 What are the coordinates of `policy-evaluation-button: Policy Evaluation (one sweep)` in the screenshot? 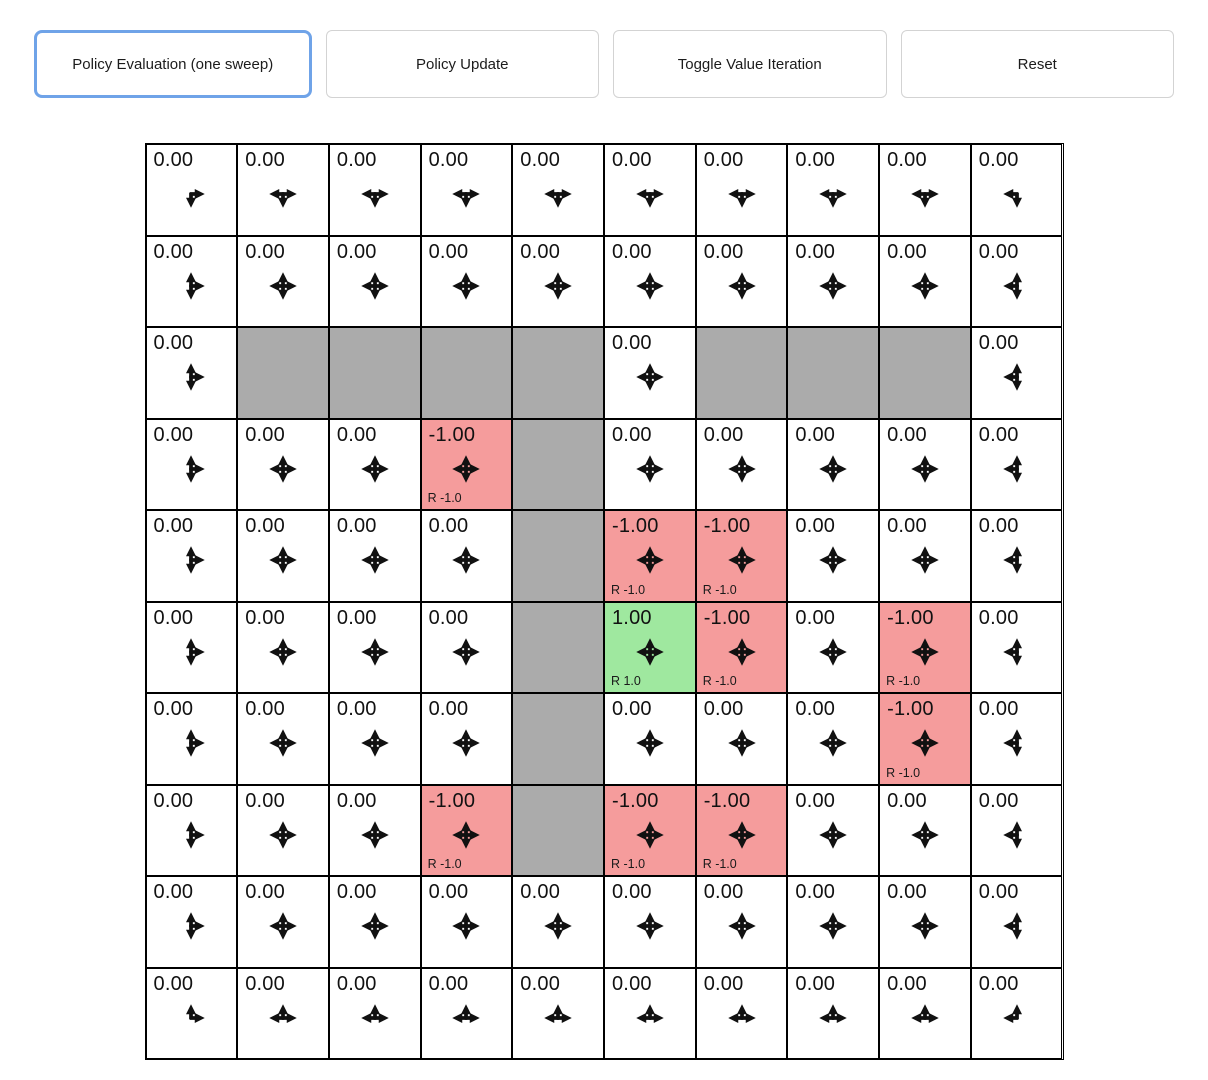 It's located at (173, 64).